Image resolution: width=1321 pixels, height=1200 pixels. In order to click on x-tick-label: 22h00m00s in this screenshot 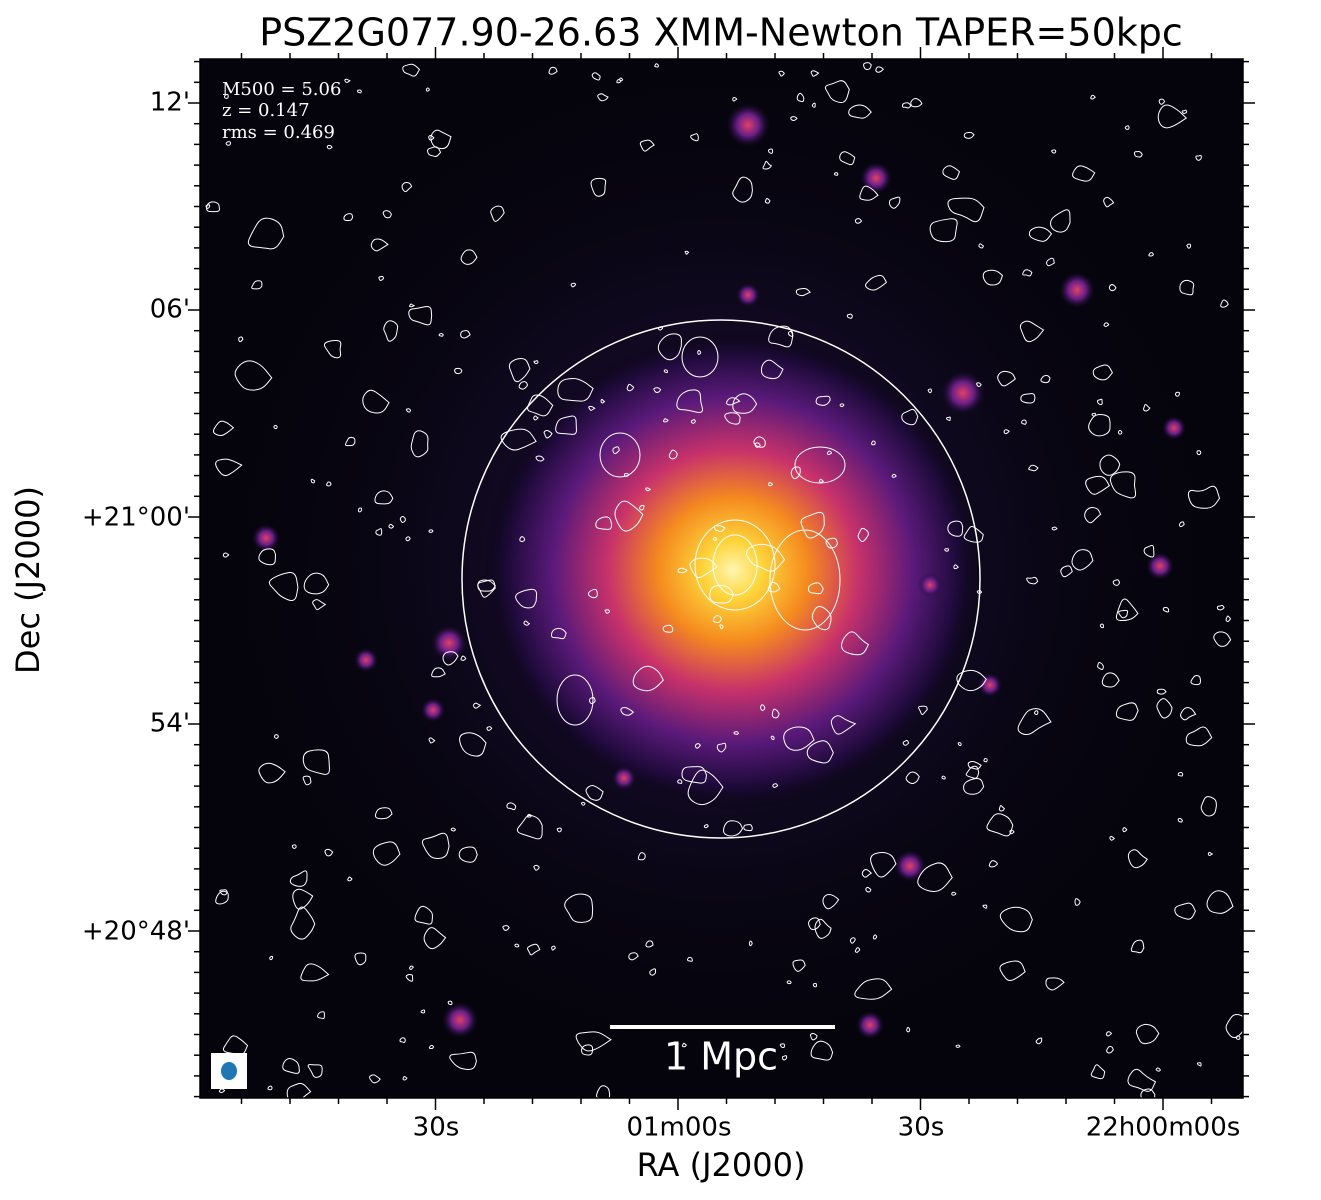, I will do `click(1163, 1128)`.